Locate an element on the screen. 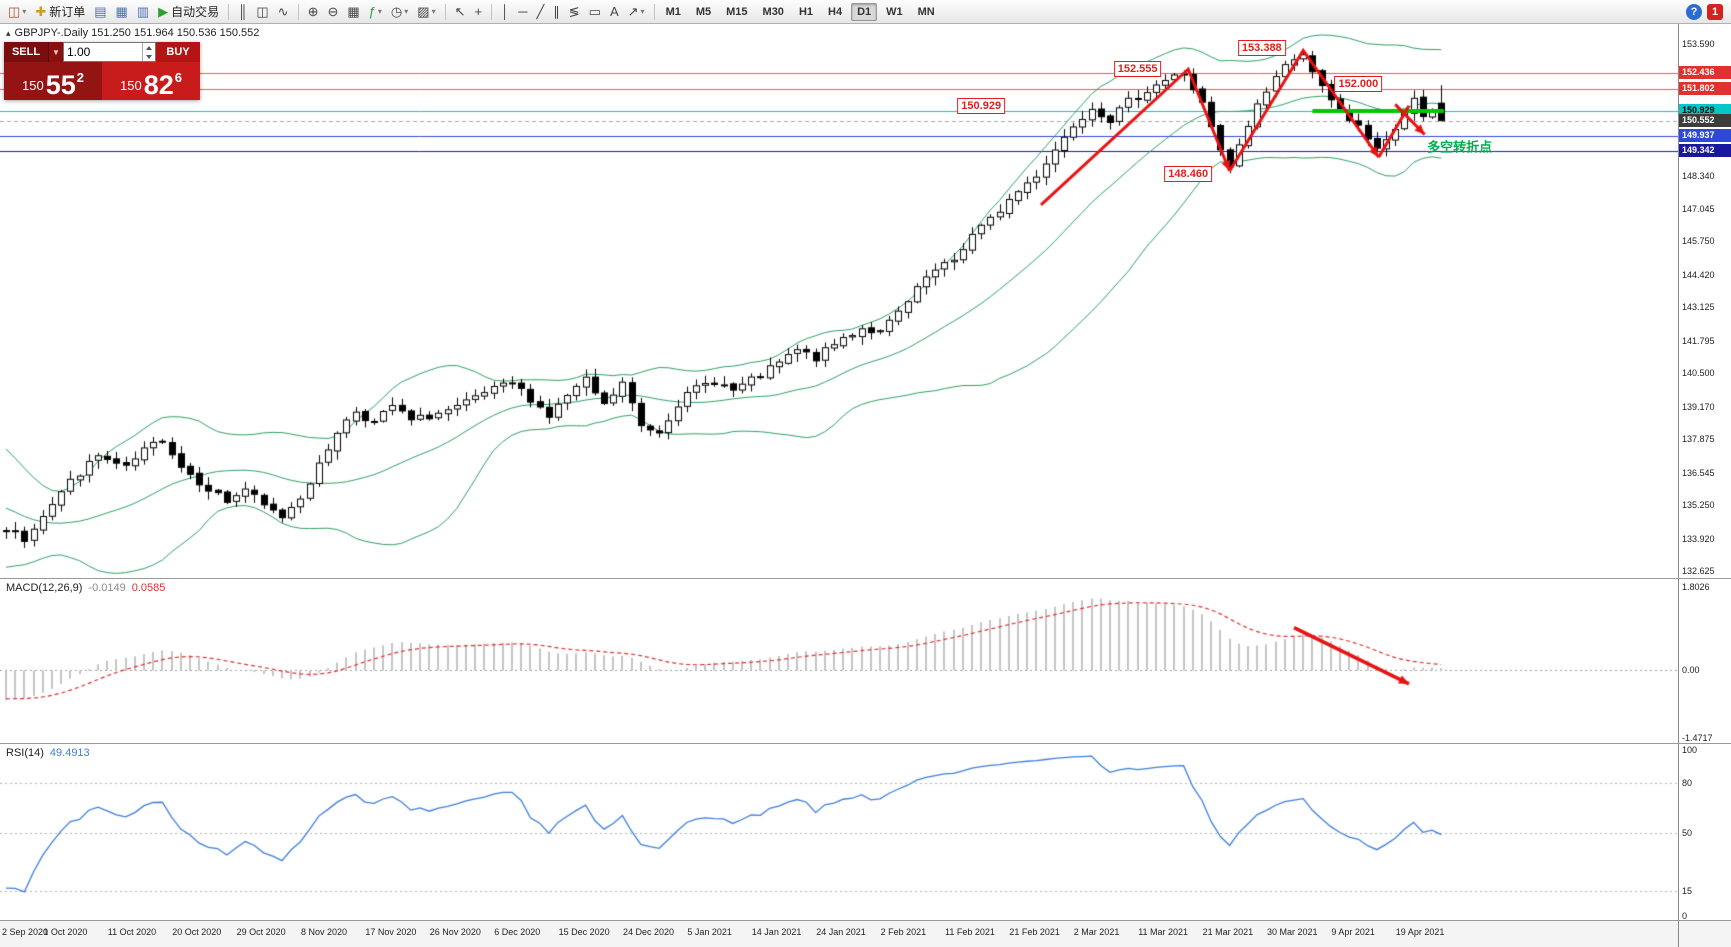  templates-button: ▨ ▾ is located at coordinates (426, 12).